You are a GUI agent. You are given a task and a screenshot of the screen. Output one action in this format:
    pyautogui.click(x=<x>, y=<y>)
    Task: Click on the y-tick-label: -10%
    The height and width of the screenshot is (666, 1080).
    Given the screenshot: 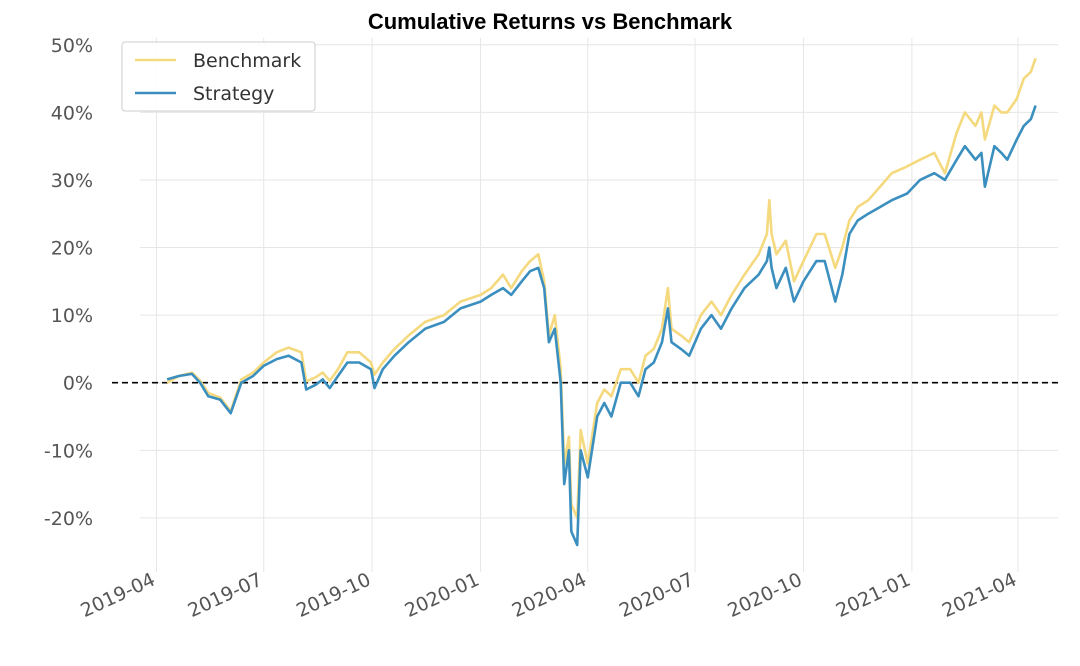 What is the action you would take?
    pyautogui.click(x=68, y=451)
    